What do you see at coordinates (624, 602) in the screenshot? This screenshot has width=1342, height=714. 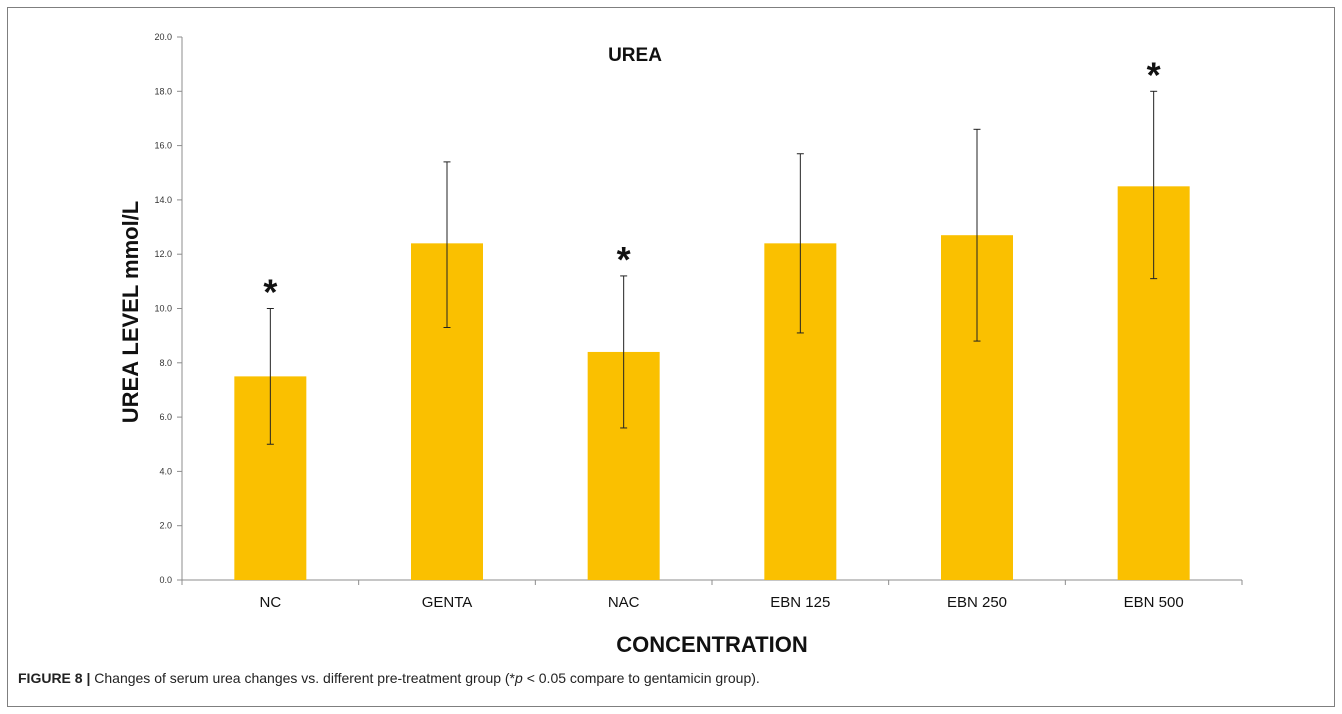 I see `x-tick-label: NAC` at bounding box center [624, 602].